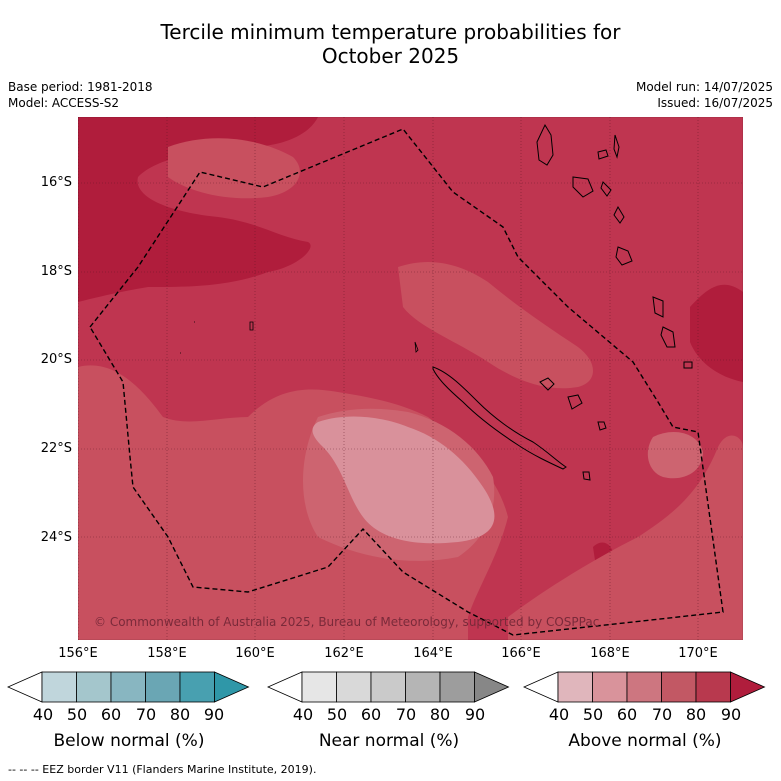 The width and height of the screenshot is (781, 781). Describe the element at coordinates (593, 714) in the screenshot. I see `cb-above-tick-50: 50` at that location.